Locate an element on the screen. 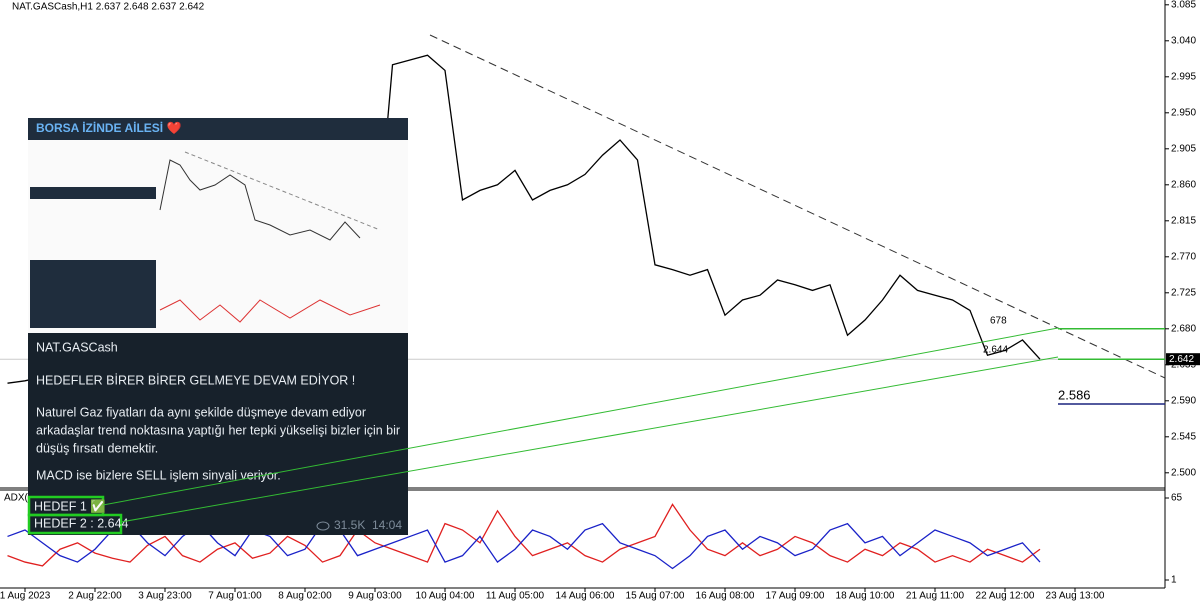 The height and width of the screenshot is (601, 1200). x-tick-label: 15 Aug 07:00 is located at coordinates (655, 596).